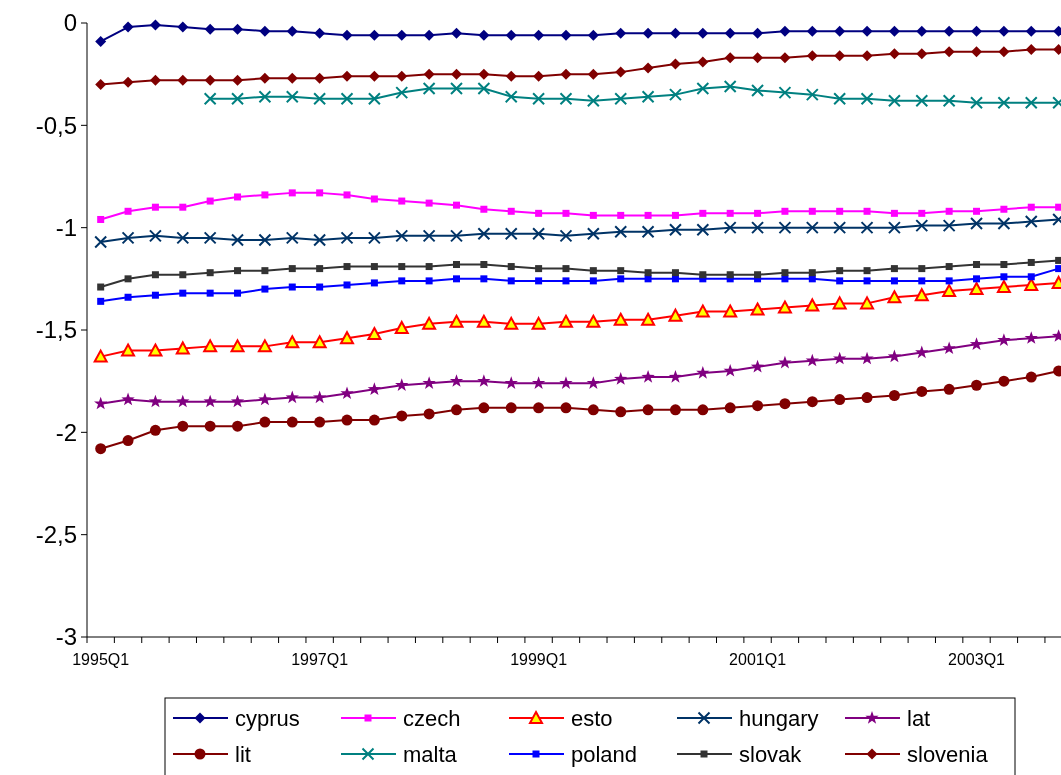  I want to click on x-tick-label: 1997Q1, so click(320, 659).